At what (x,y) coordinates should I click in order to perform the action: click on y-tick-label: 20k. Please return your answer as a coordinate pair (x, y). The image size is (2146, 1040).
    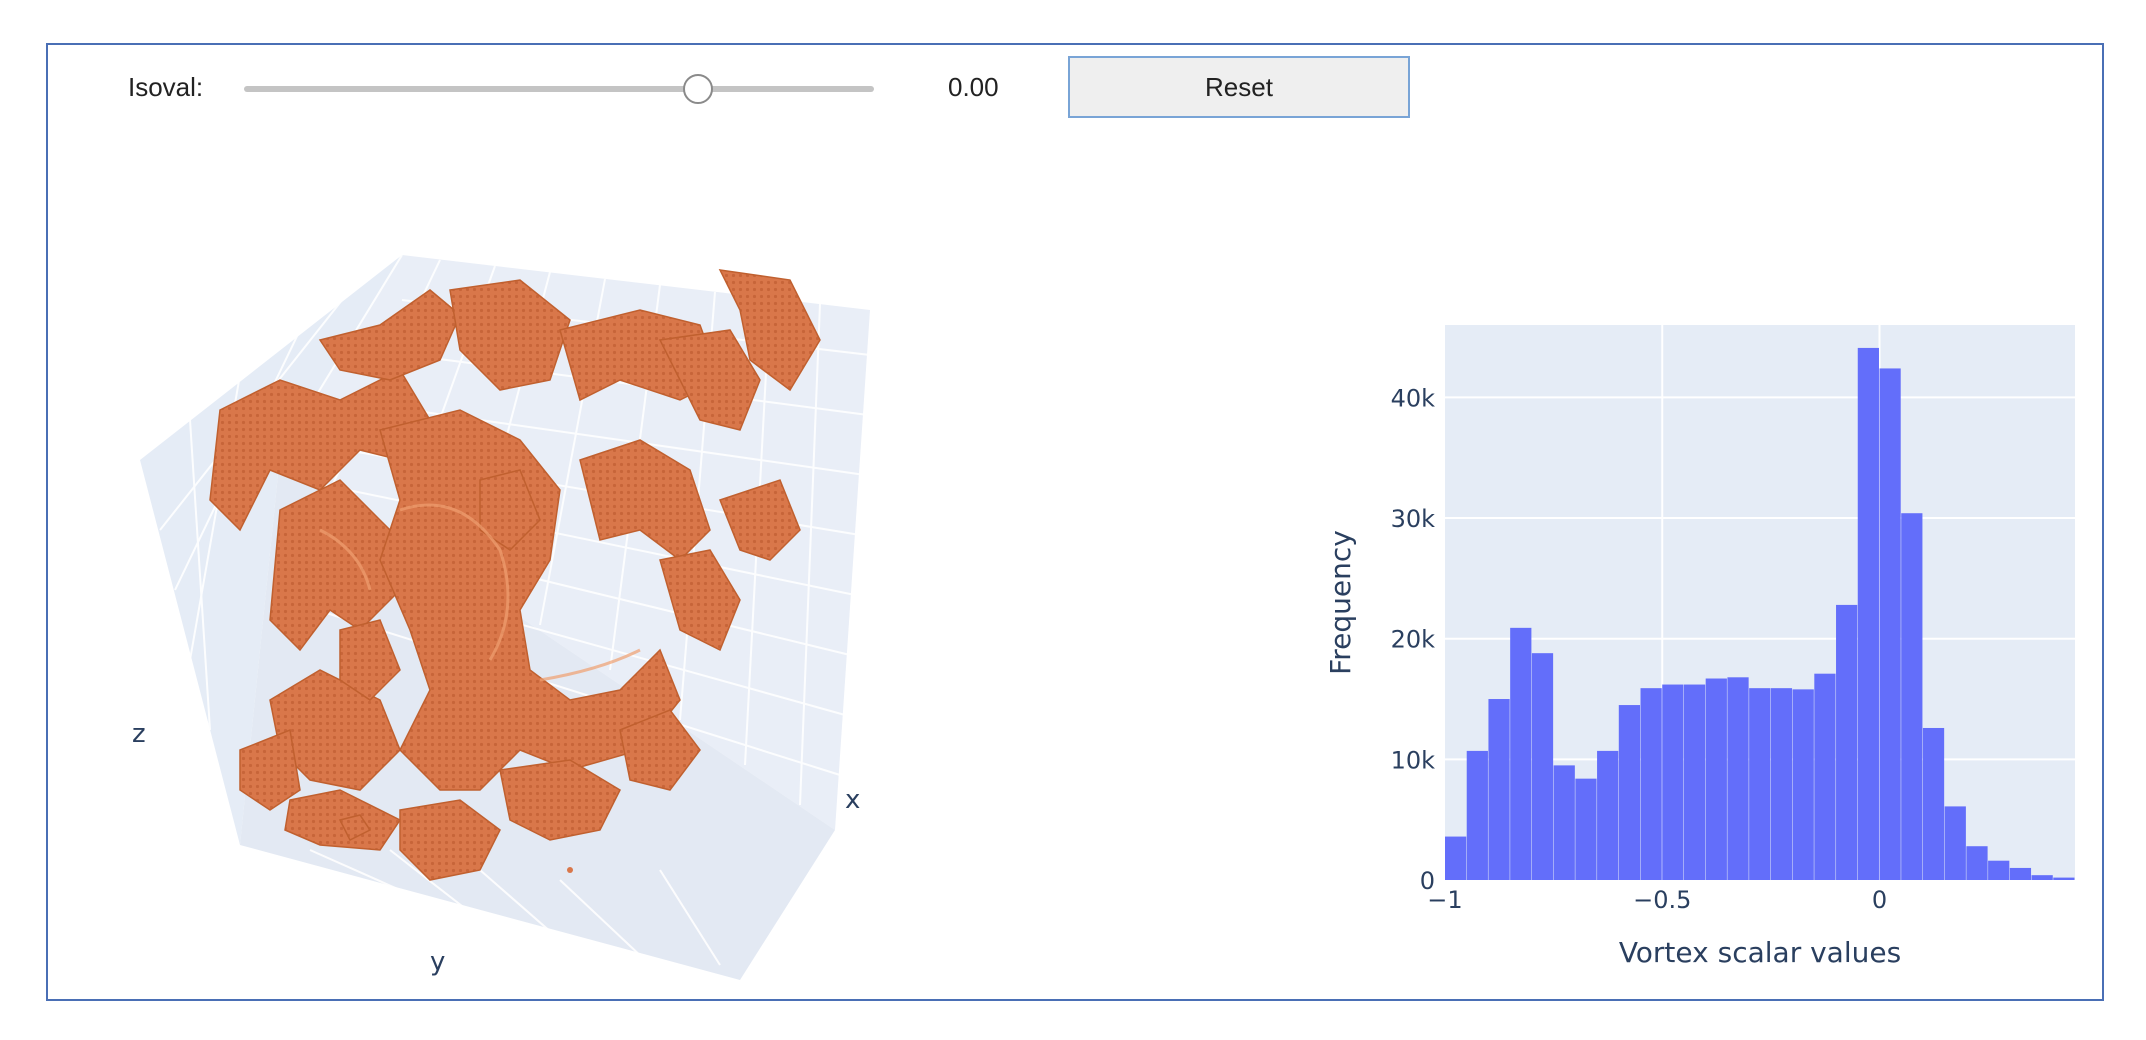
    Looking at the image, I should click on (1413, 640).